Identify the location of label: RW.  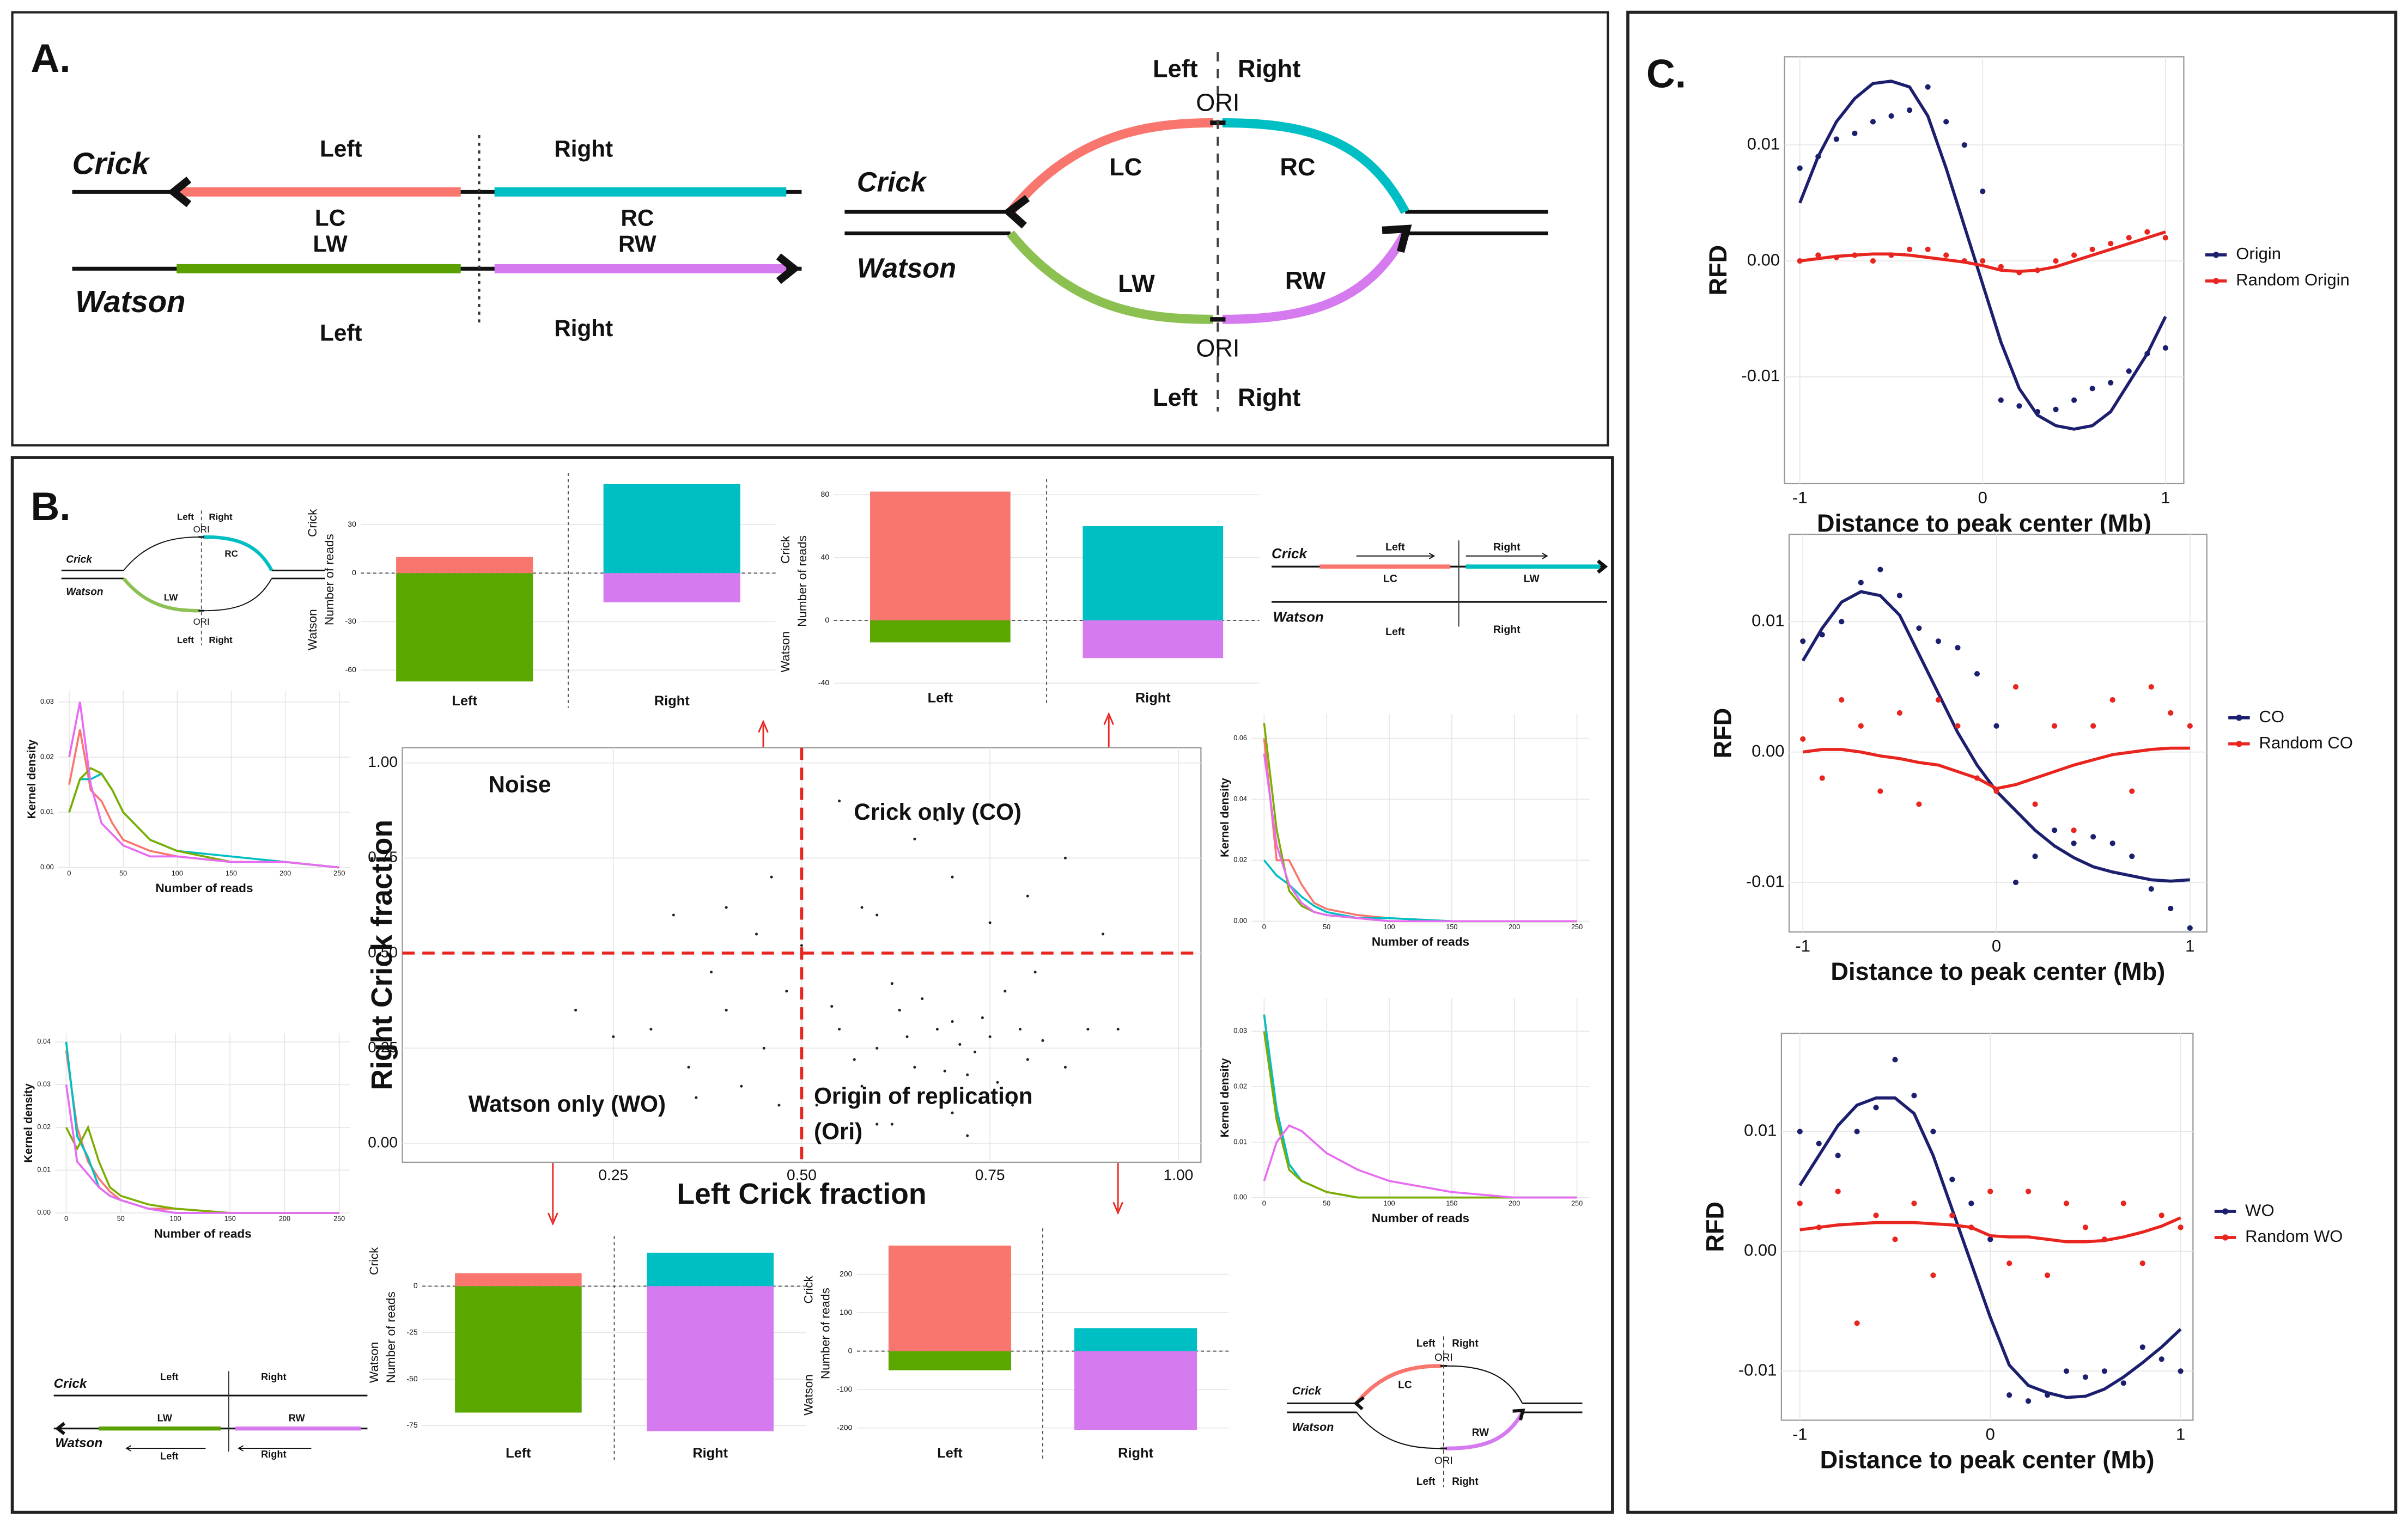
(1305, 281).